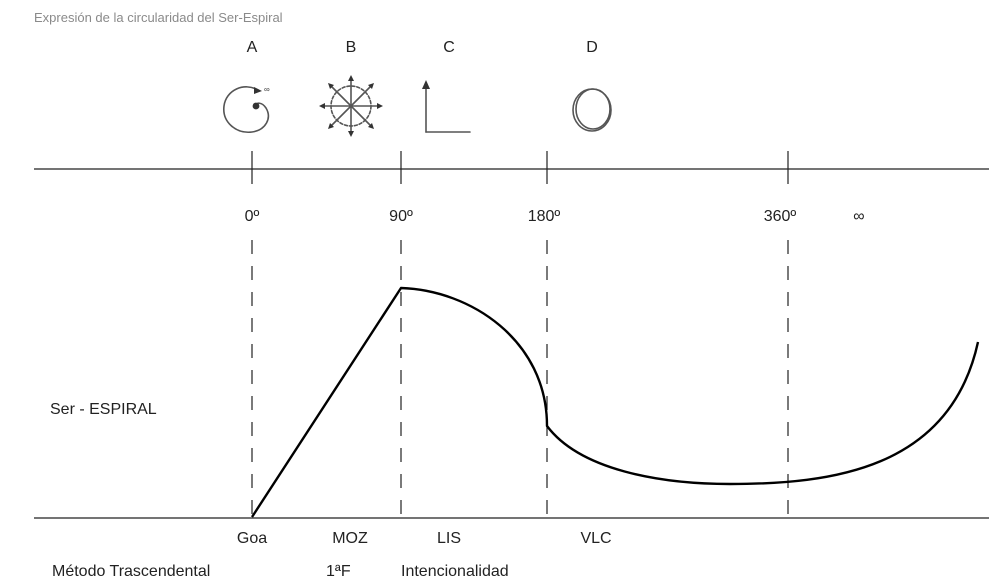 This screenshot has width=989, height=583. Describe the element at coordinates (401, 216) in the screenshot. I see `angle-label-90: 90º` at that location.